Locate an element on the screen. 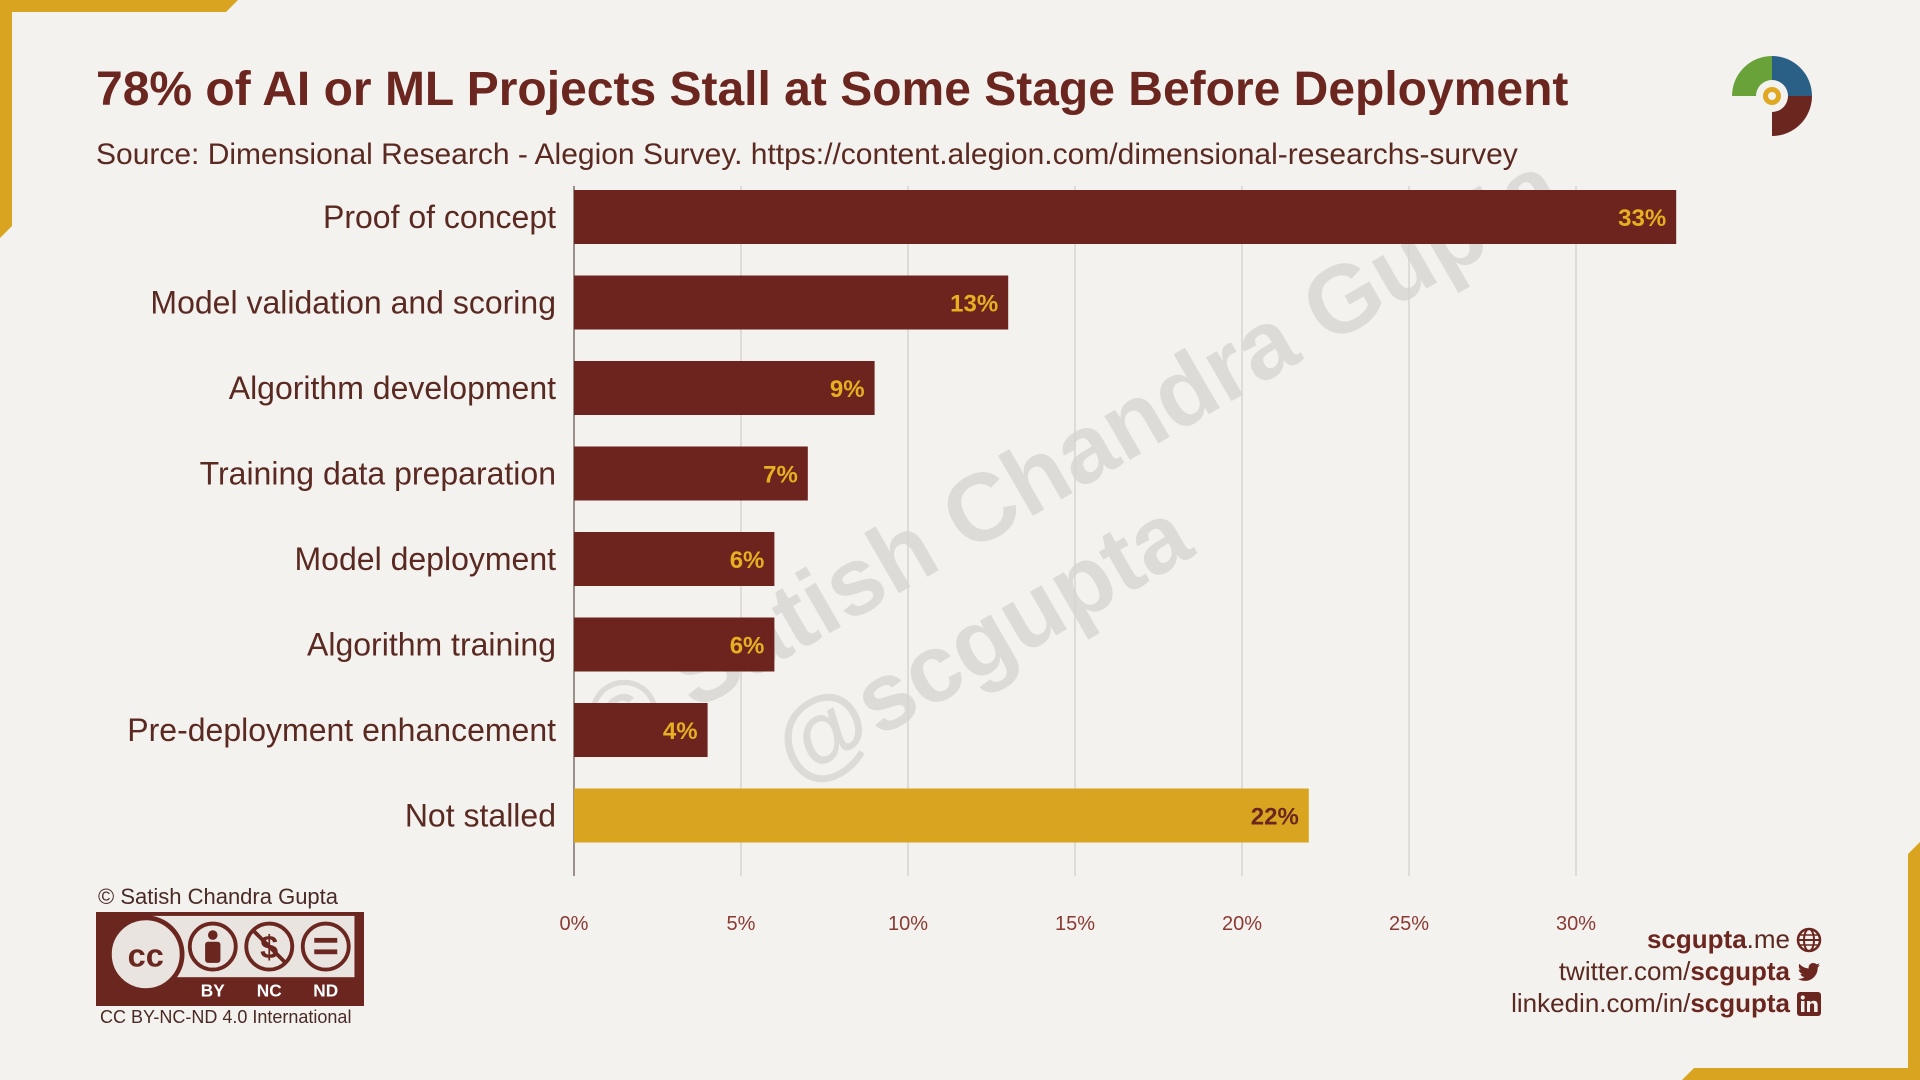  x-tick-label: 20% is located at coordinates (1242, 924).